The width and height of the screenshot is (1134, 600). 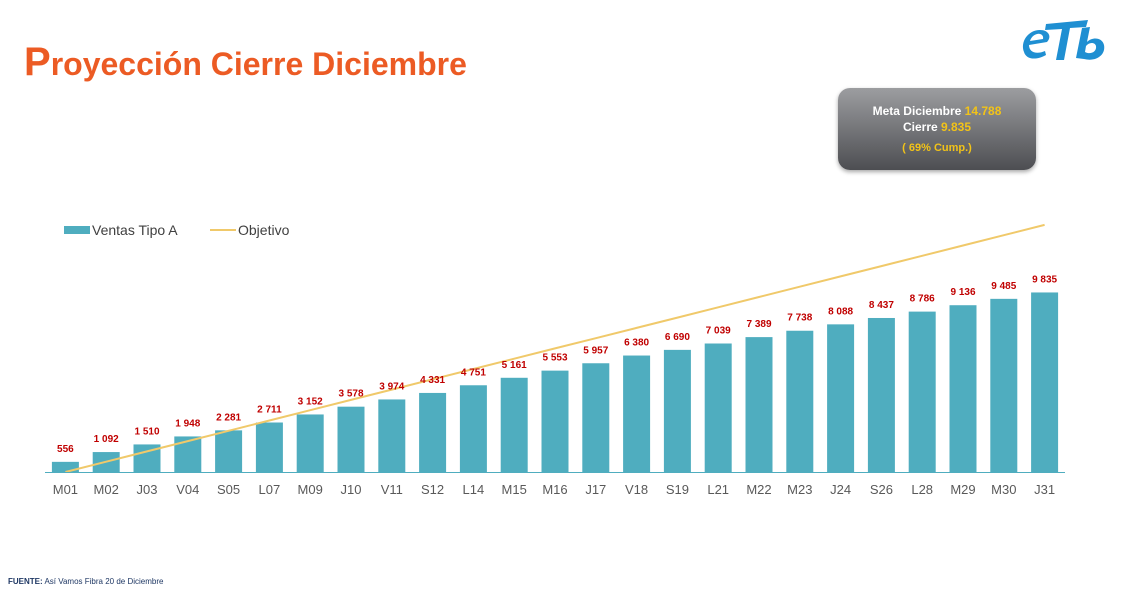 I want to click on value-label-l07: 2 711, so click(x=269, y=410).